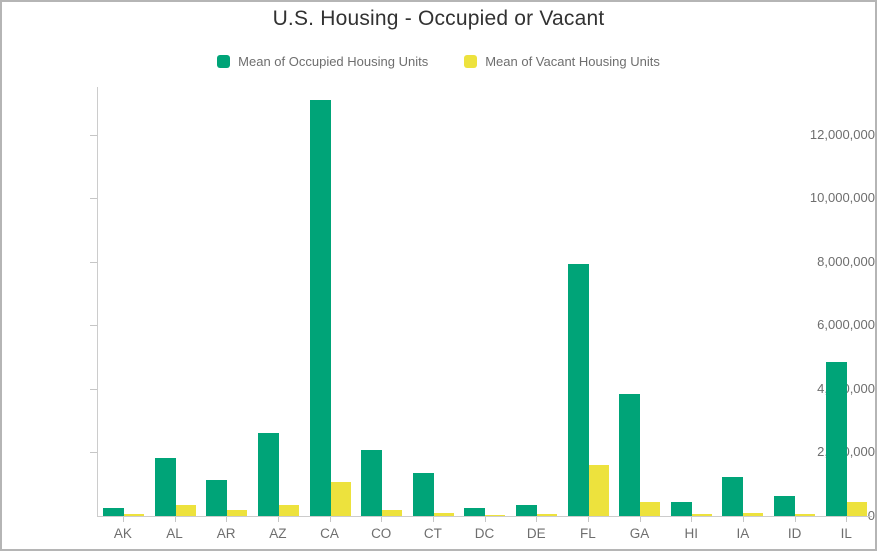  Describe the element at coordinates (278, 533) in the screenshot. I see `x-axis-label-az: AZ` at that location.